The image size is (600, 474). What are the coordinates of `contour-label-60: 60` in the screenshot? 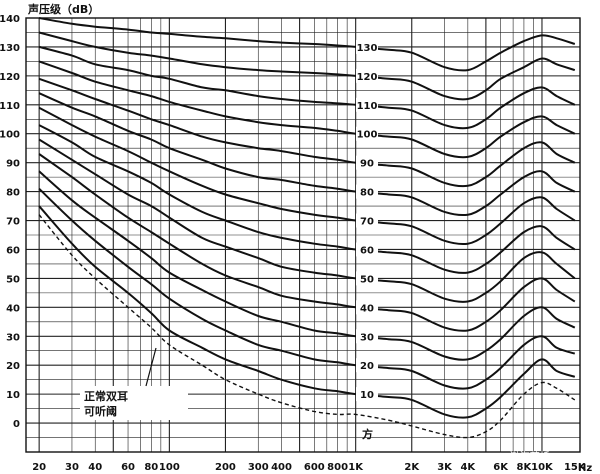 It's located at (367, 250).